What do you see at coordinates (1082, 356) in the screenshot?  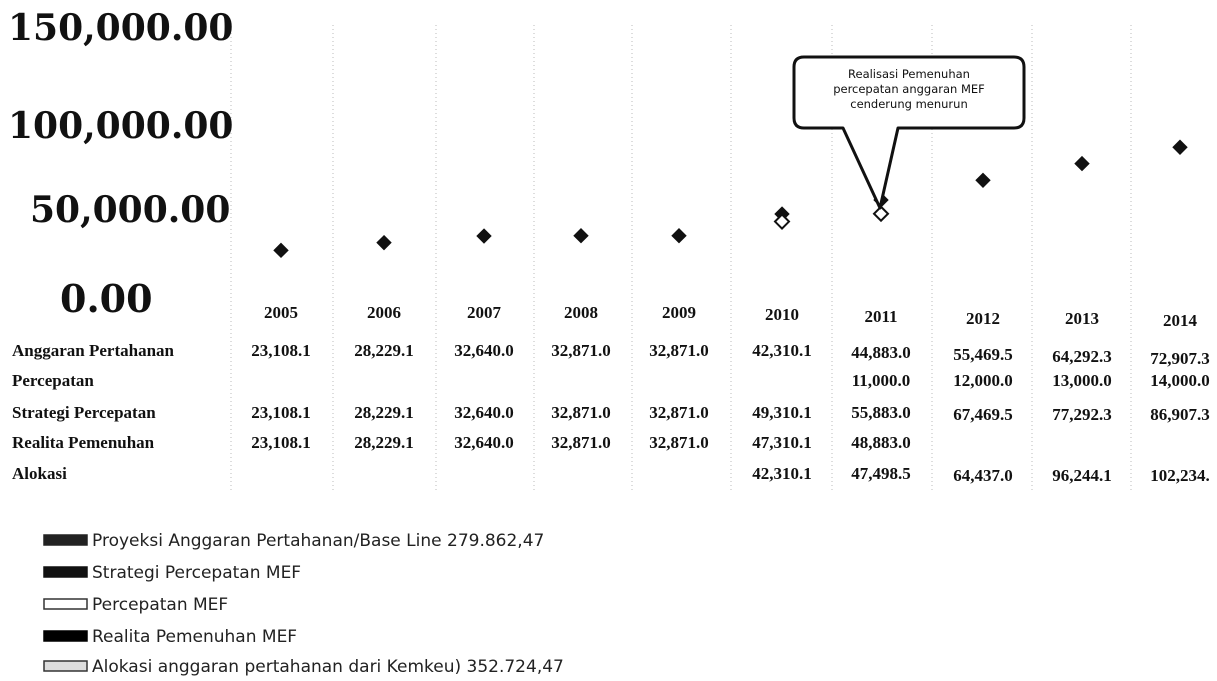 I see `table-cell: 64,292.3` at bounding box center [1082, 356].